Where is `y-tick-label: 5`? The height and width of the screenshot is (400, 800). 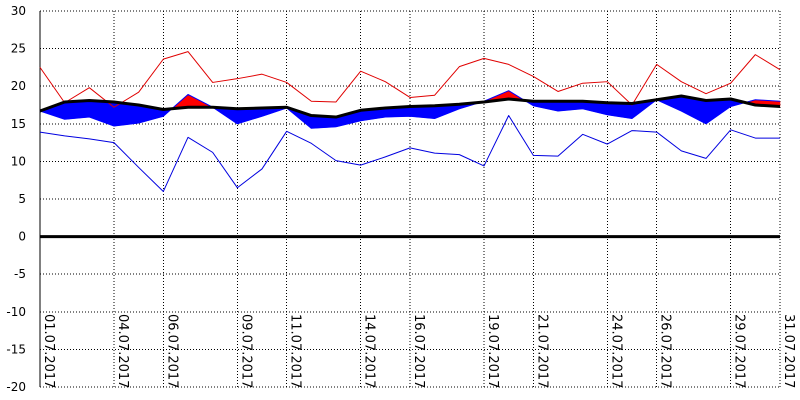 y-tick-label: 5 is located at coordinates (22, 199).